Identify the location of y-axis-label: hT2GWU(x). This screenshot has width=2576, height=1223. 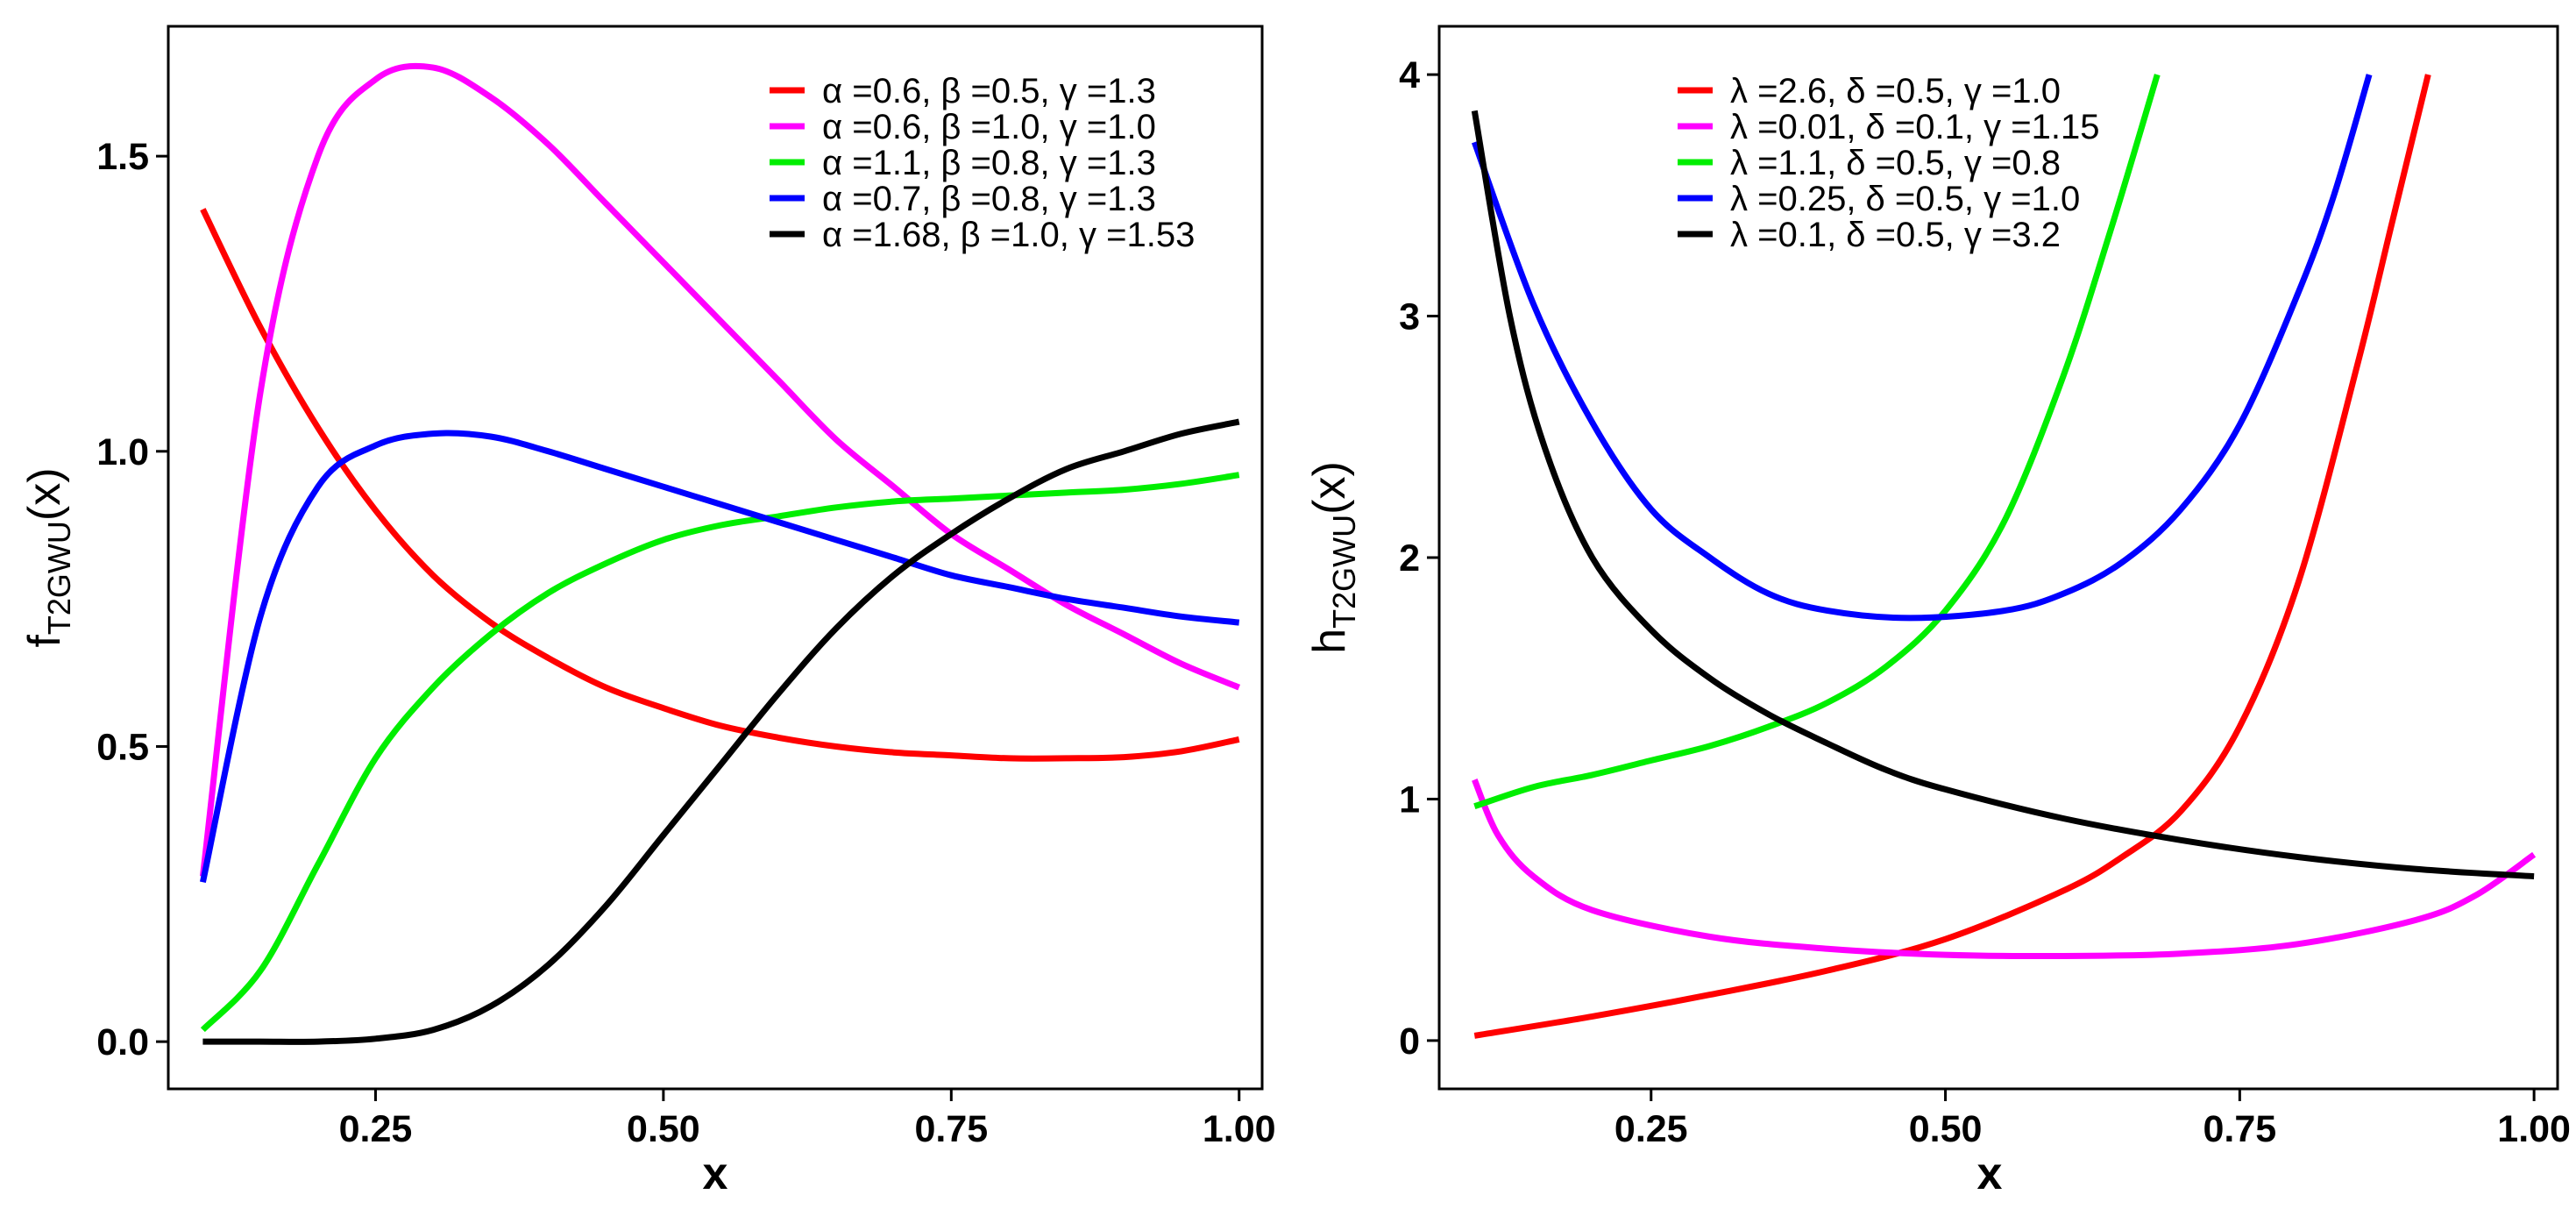
(1333, 557).